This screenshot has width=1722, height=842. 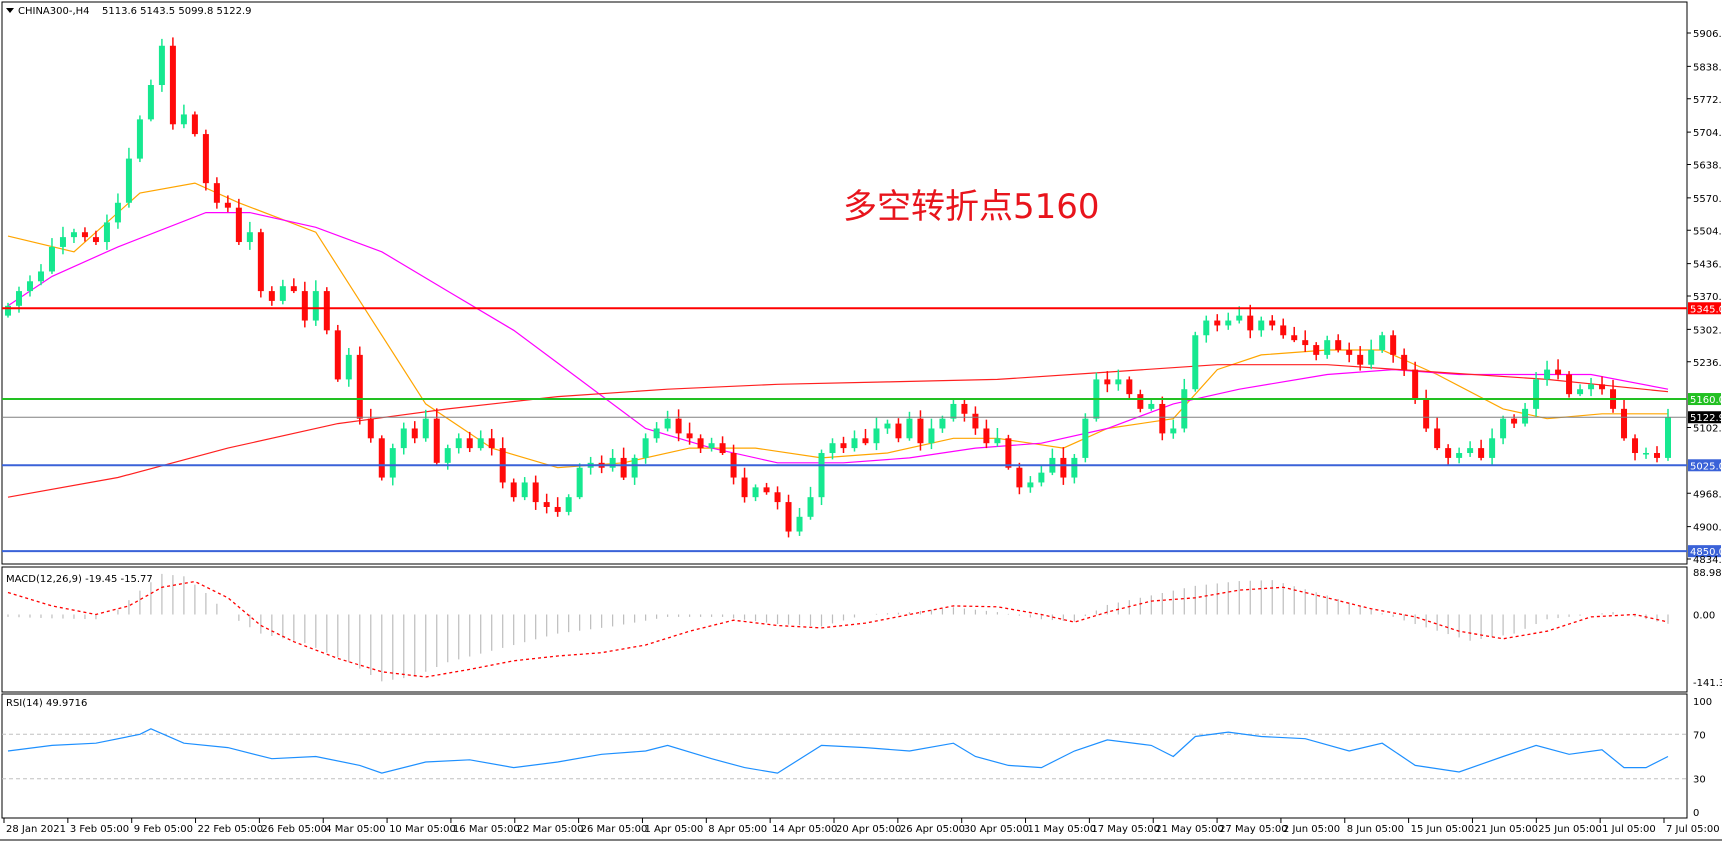 What do you see at coordinates (844, 756) in the screenshot?
I see `rsi-panel` at bounding box center [844, 756].